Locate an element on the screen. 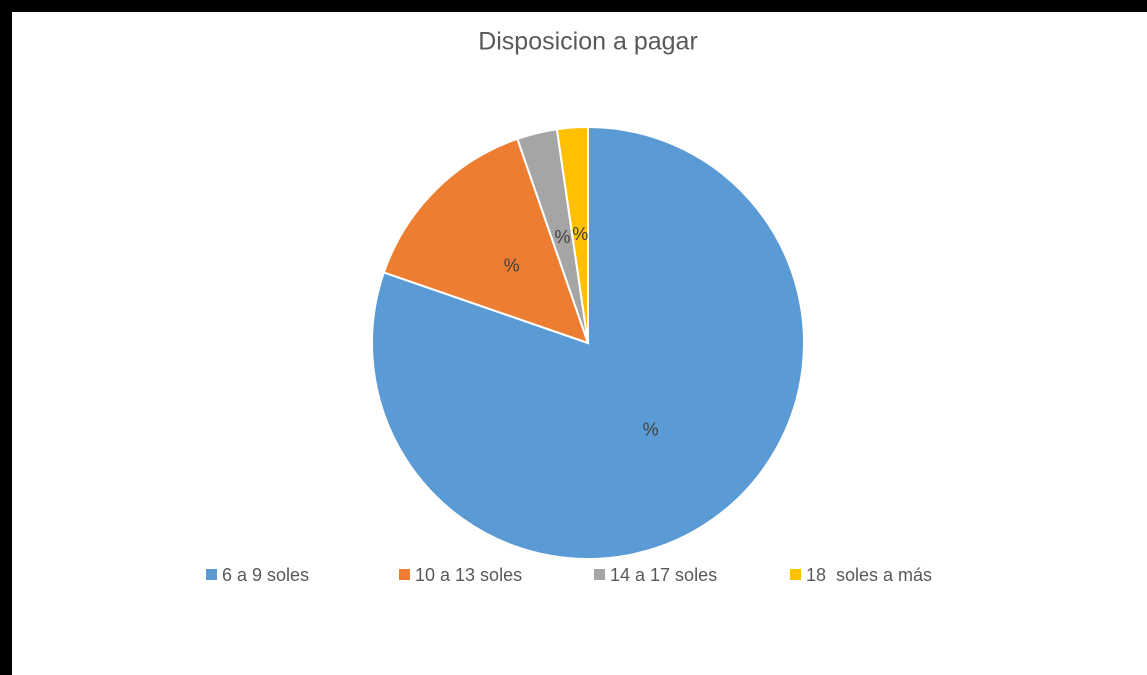 Image resolution: width=1147 pixels, height=675 pixels. legend-label: 18 soles a más is located at coordinates (869, 575).